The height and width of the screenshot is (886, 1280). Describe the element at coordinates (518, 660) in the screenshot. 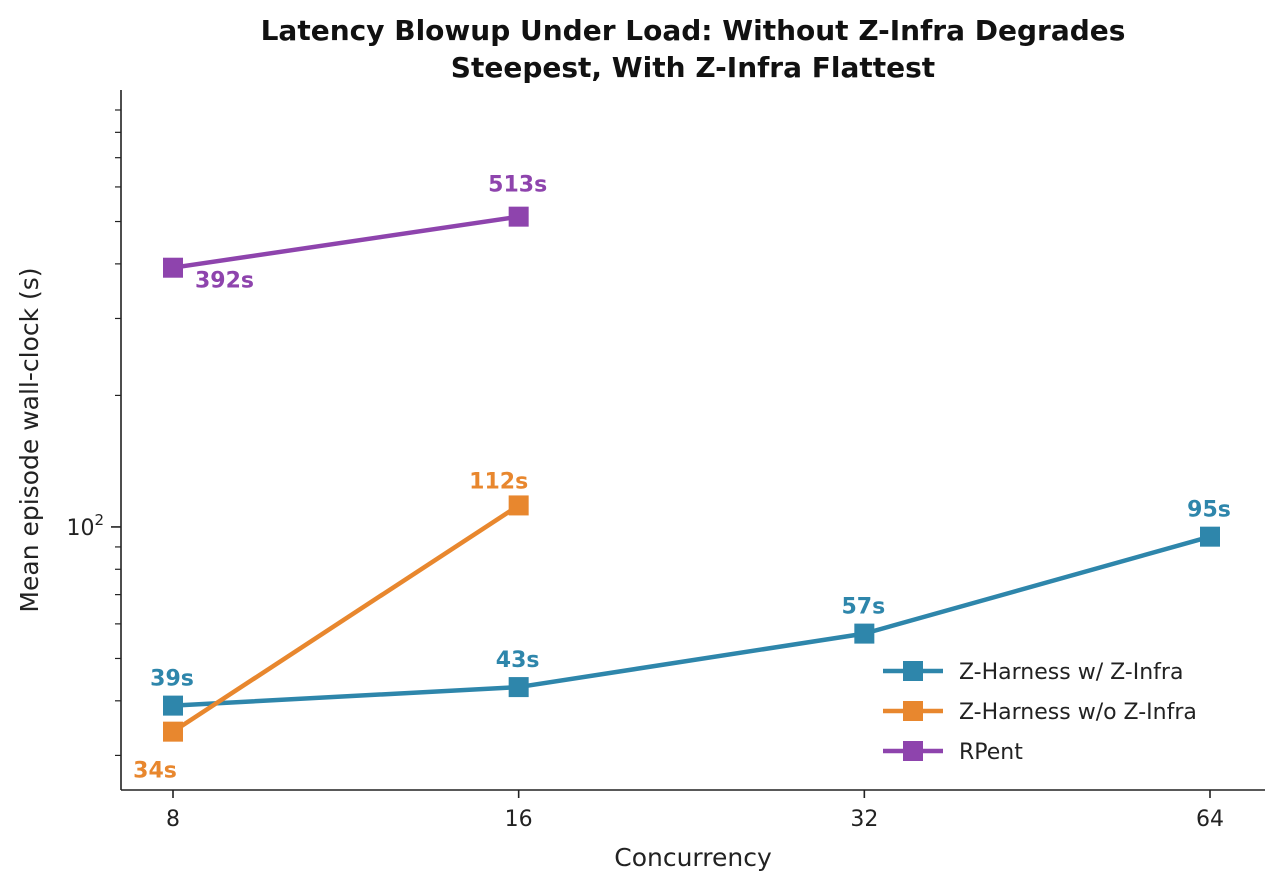

I see `point-value-label: 43s` at that location.